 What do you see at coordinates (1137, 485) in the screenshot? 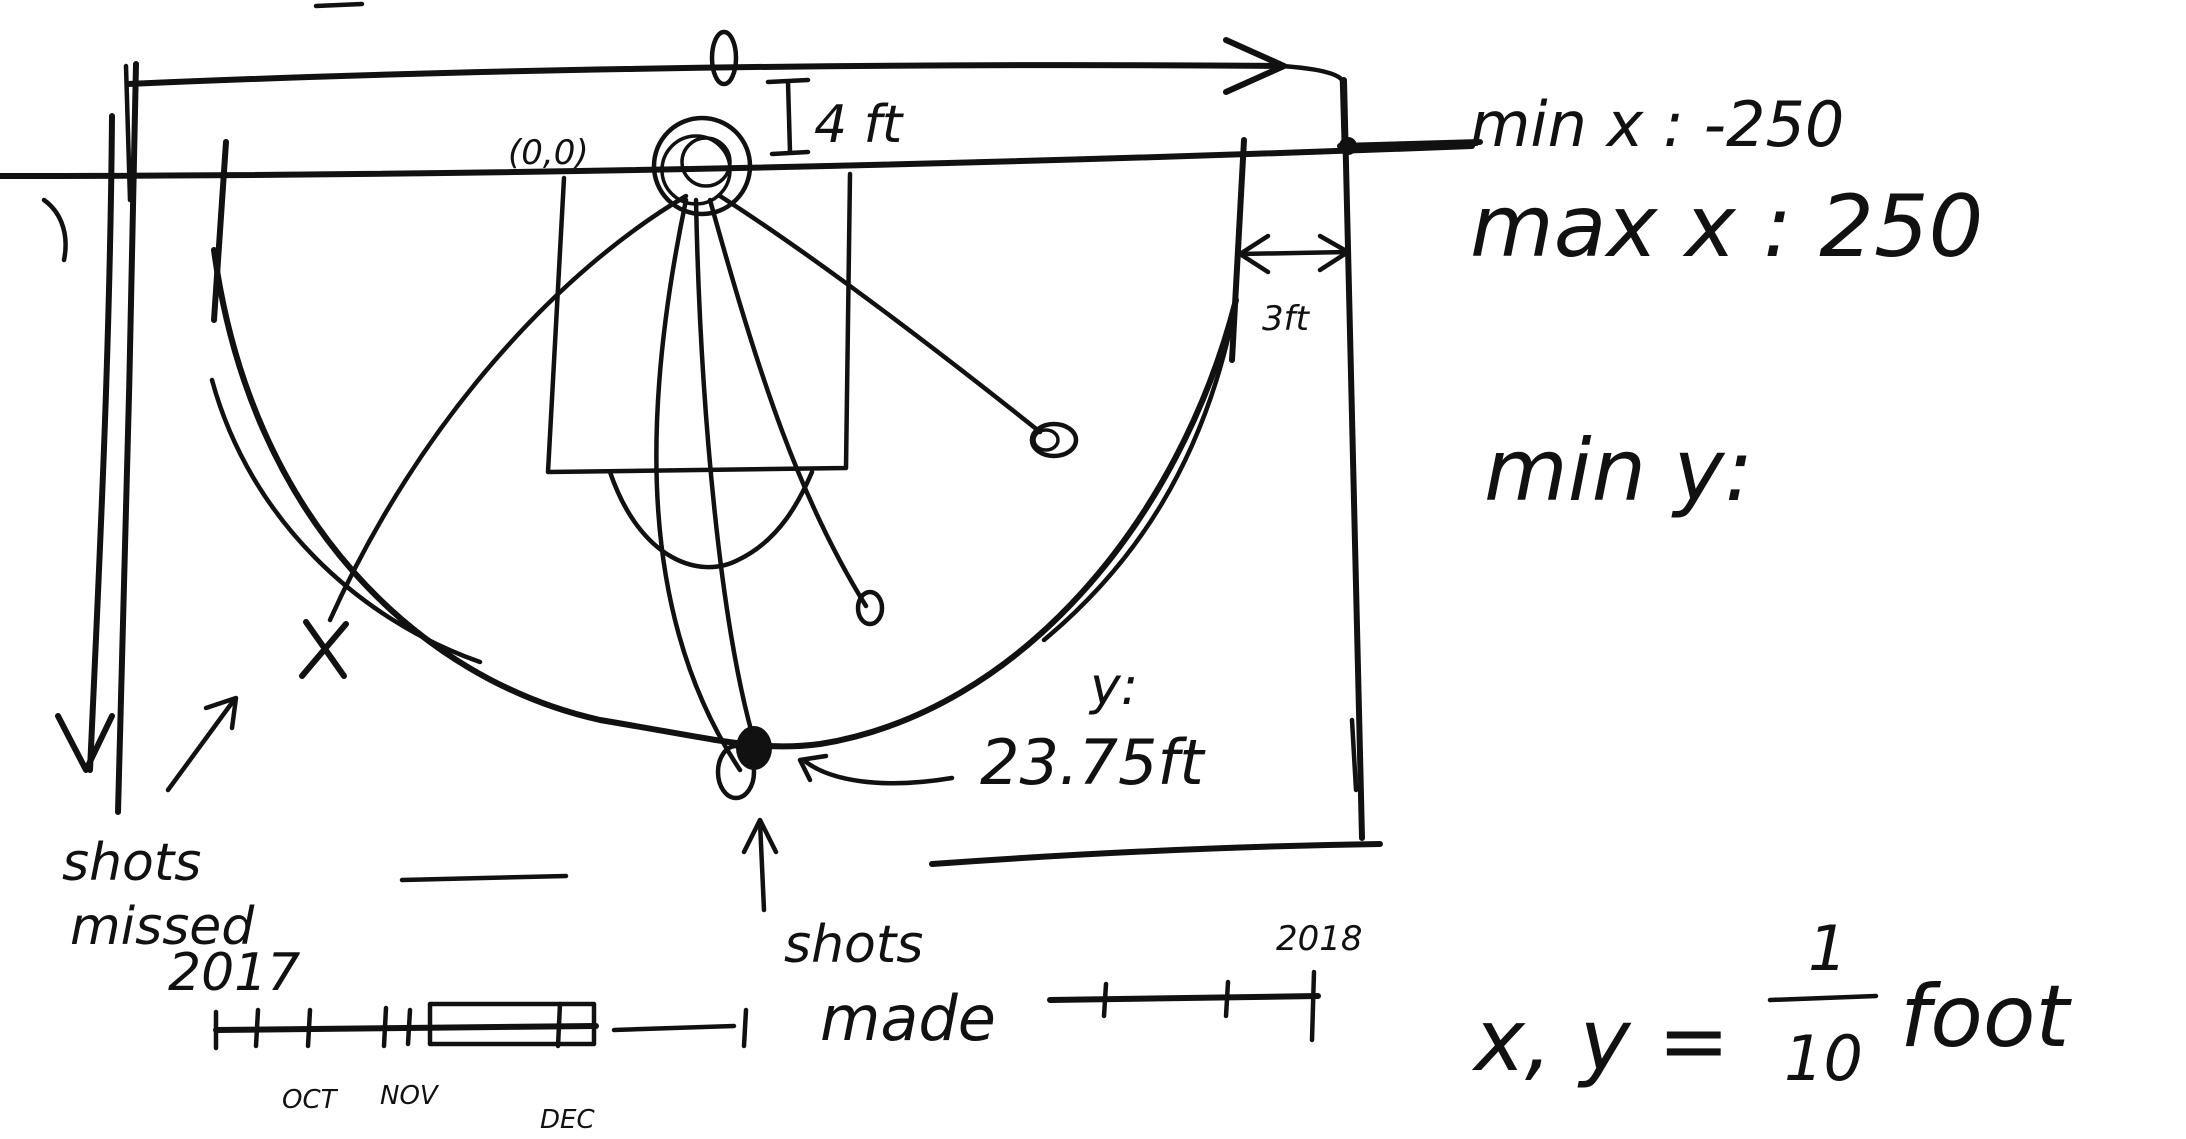
I see `three-point-arc-echo-right` at bounding box center [1137, 485].